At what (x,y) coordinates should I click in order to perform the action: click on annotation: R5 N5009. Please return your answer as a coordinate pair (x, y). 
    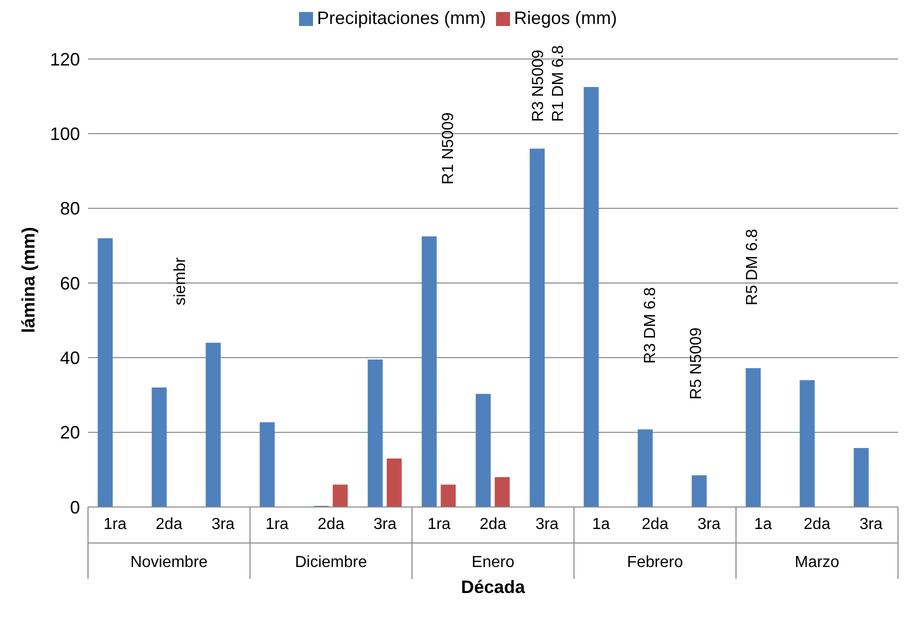
    Looking at the image, I should click on (697, 363).